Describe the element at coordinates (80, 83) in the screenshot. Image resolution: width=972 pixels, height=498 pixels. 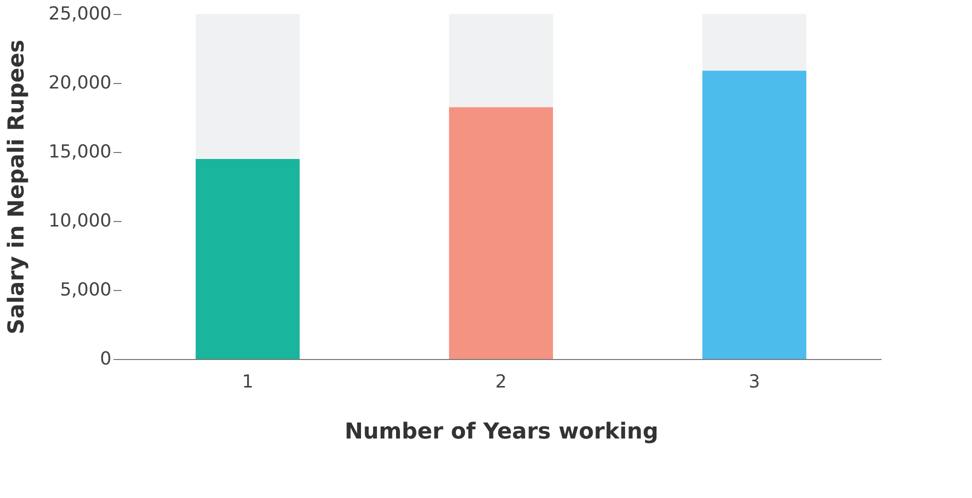
I see `y-tick-label: 20,000` at that location.